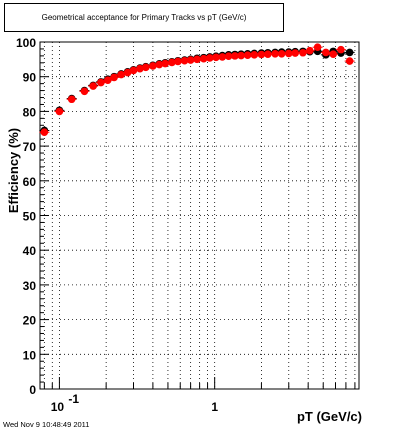 The width and height of the screenshot is (400, 433). What do you see at coordinates (30, 217) in the screenshot?
I see `y-tick-label: 50` at bounding box center [30, 217].